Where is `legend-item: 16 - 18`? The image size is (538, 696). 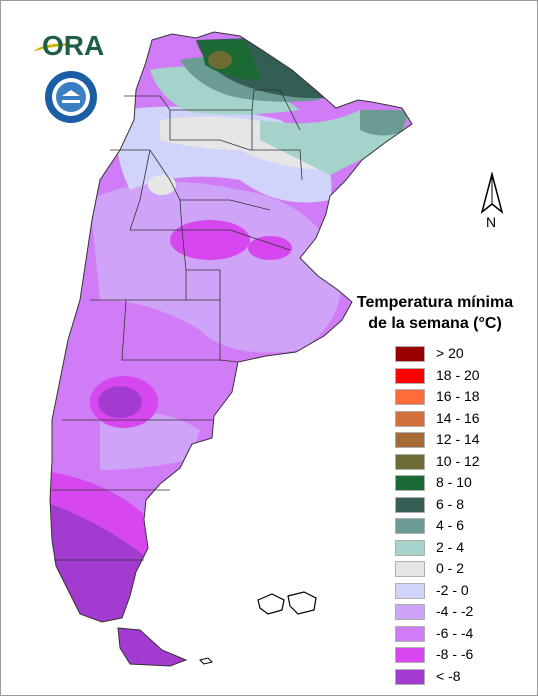
legend-item: 16 - 18 is located at coordinates (435, 398).